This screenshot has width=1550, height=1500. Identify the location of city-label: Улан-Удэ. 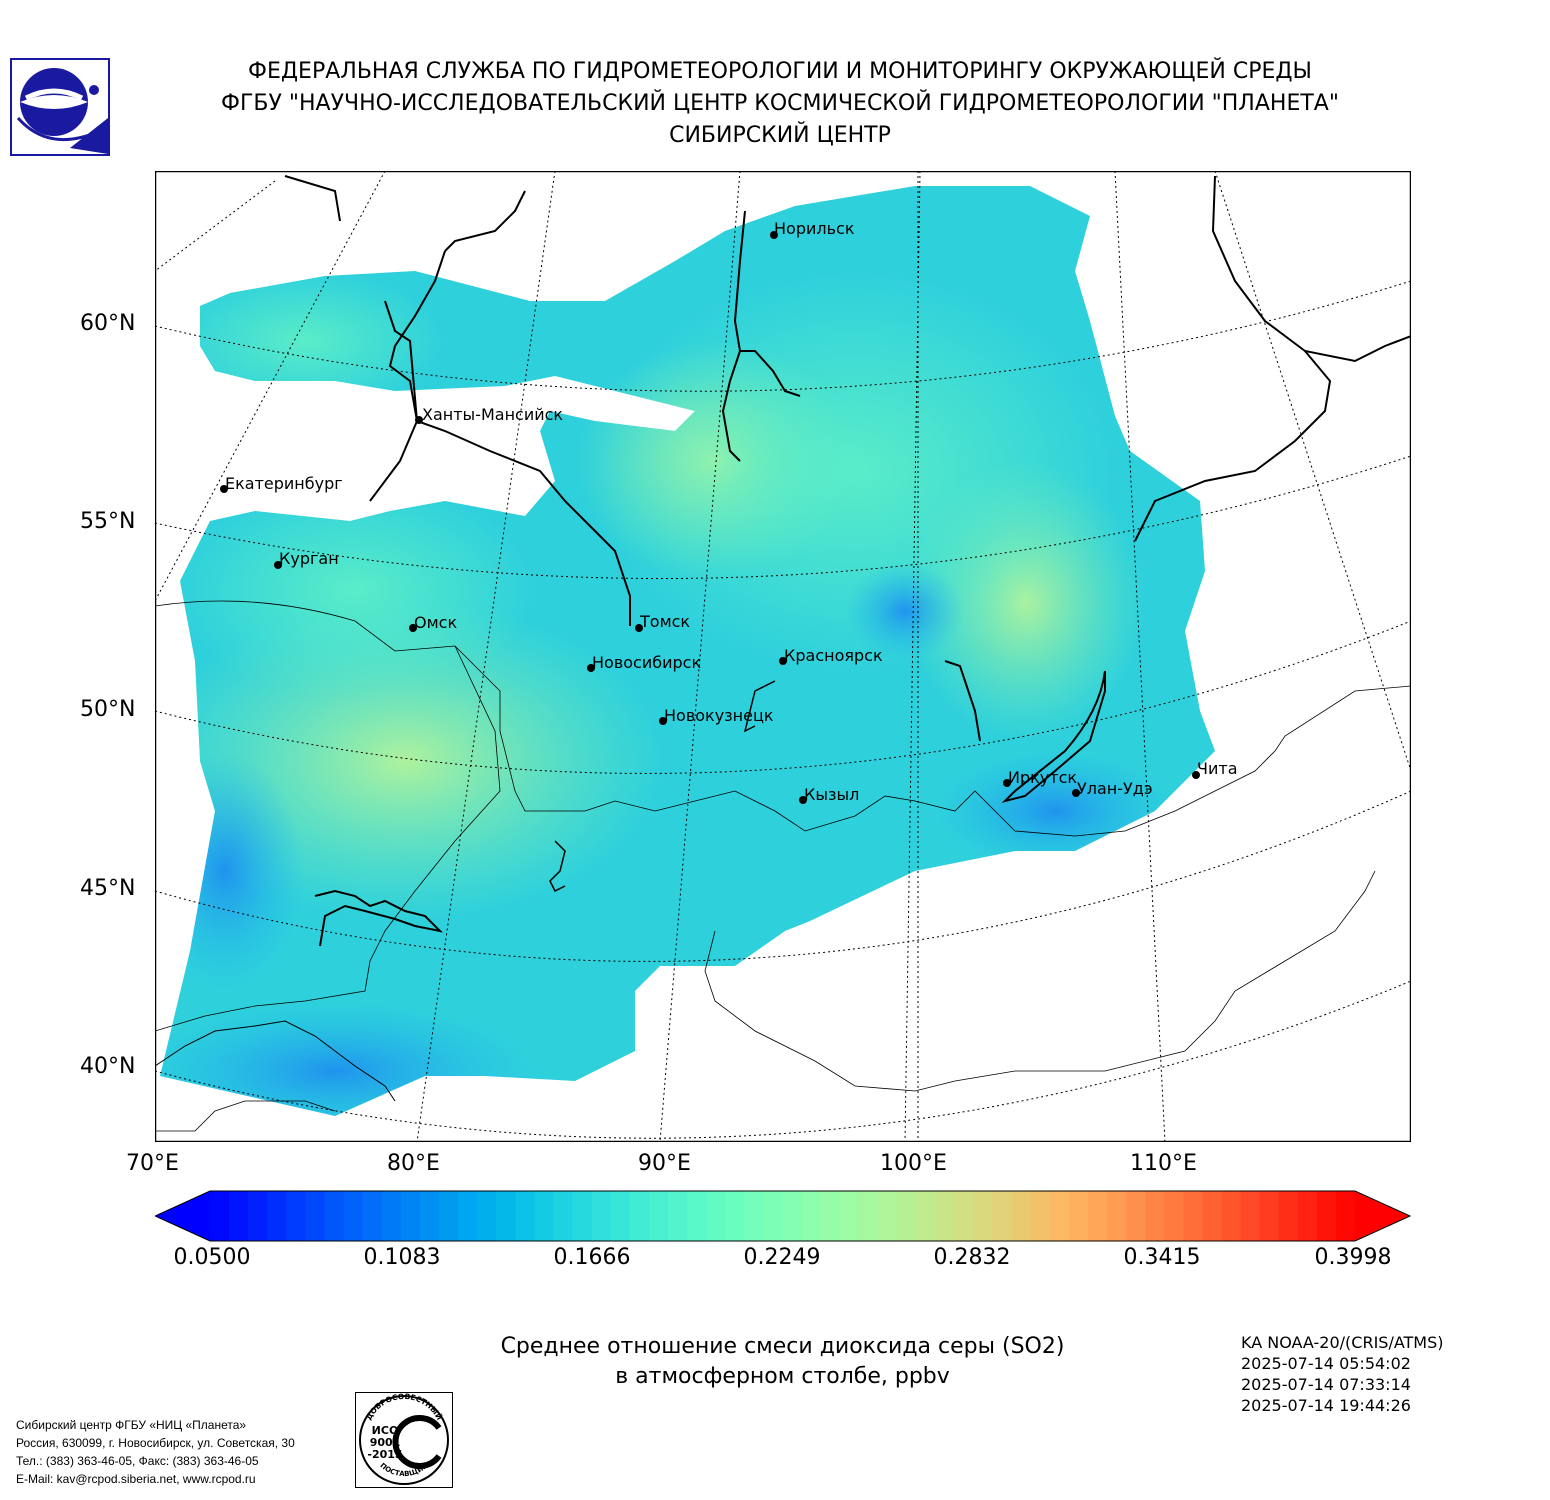
(1115, 788).